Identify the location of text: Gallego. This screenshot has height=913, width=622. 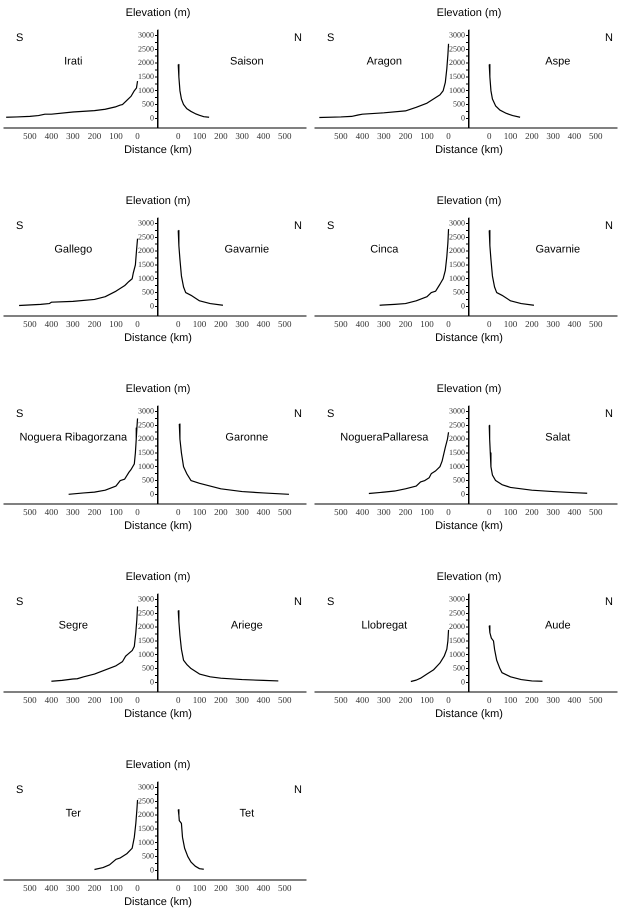
(73, 249).